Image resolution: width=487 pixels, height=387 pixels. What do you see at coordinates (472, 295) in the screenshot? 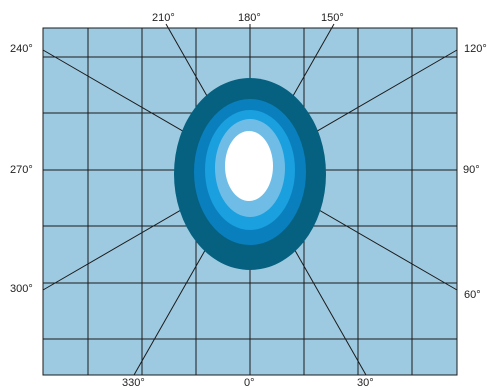
I see `angle-label-60: 60°` at bounding box center [472, 295].